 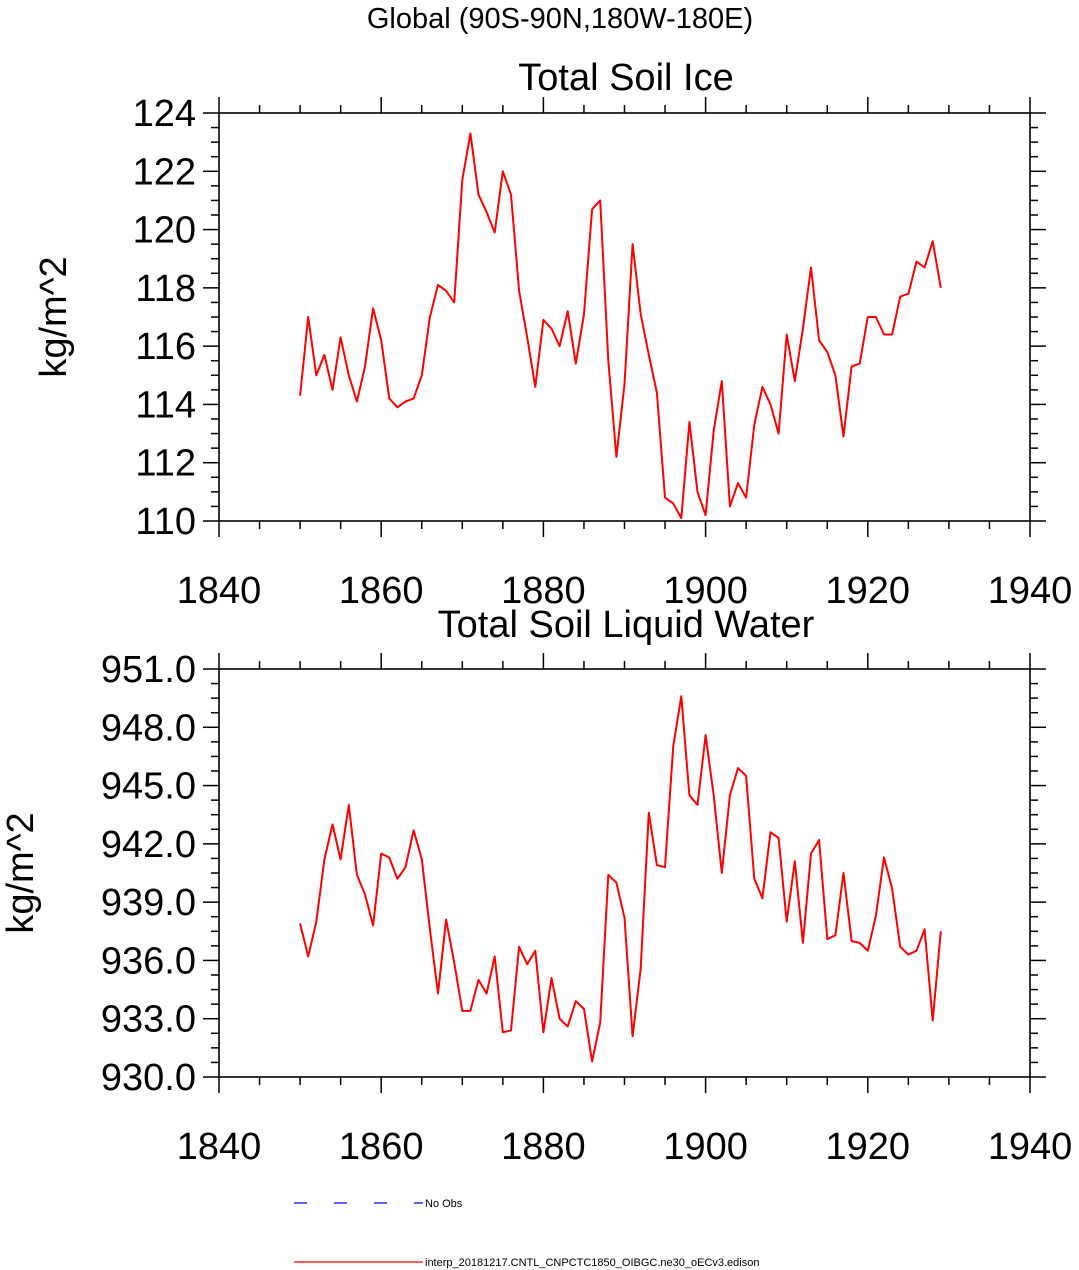 I want to click on y-tick-label: 114, so click(x=165, y=405).